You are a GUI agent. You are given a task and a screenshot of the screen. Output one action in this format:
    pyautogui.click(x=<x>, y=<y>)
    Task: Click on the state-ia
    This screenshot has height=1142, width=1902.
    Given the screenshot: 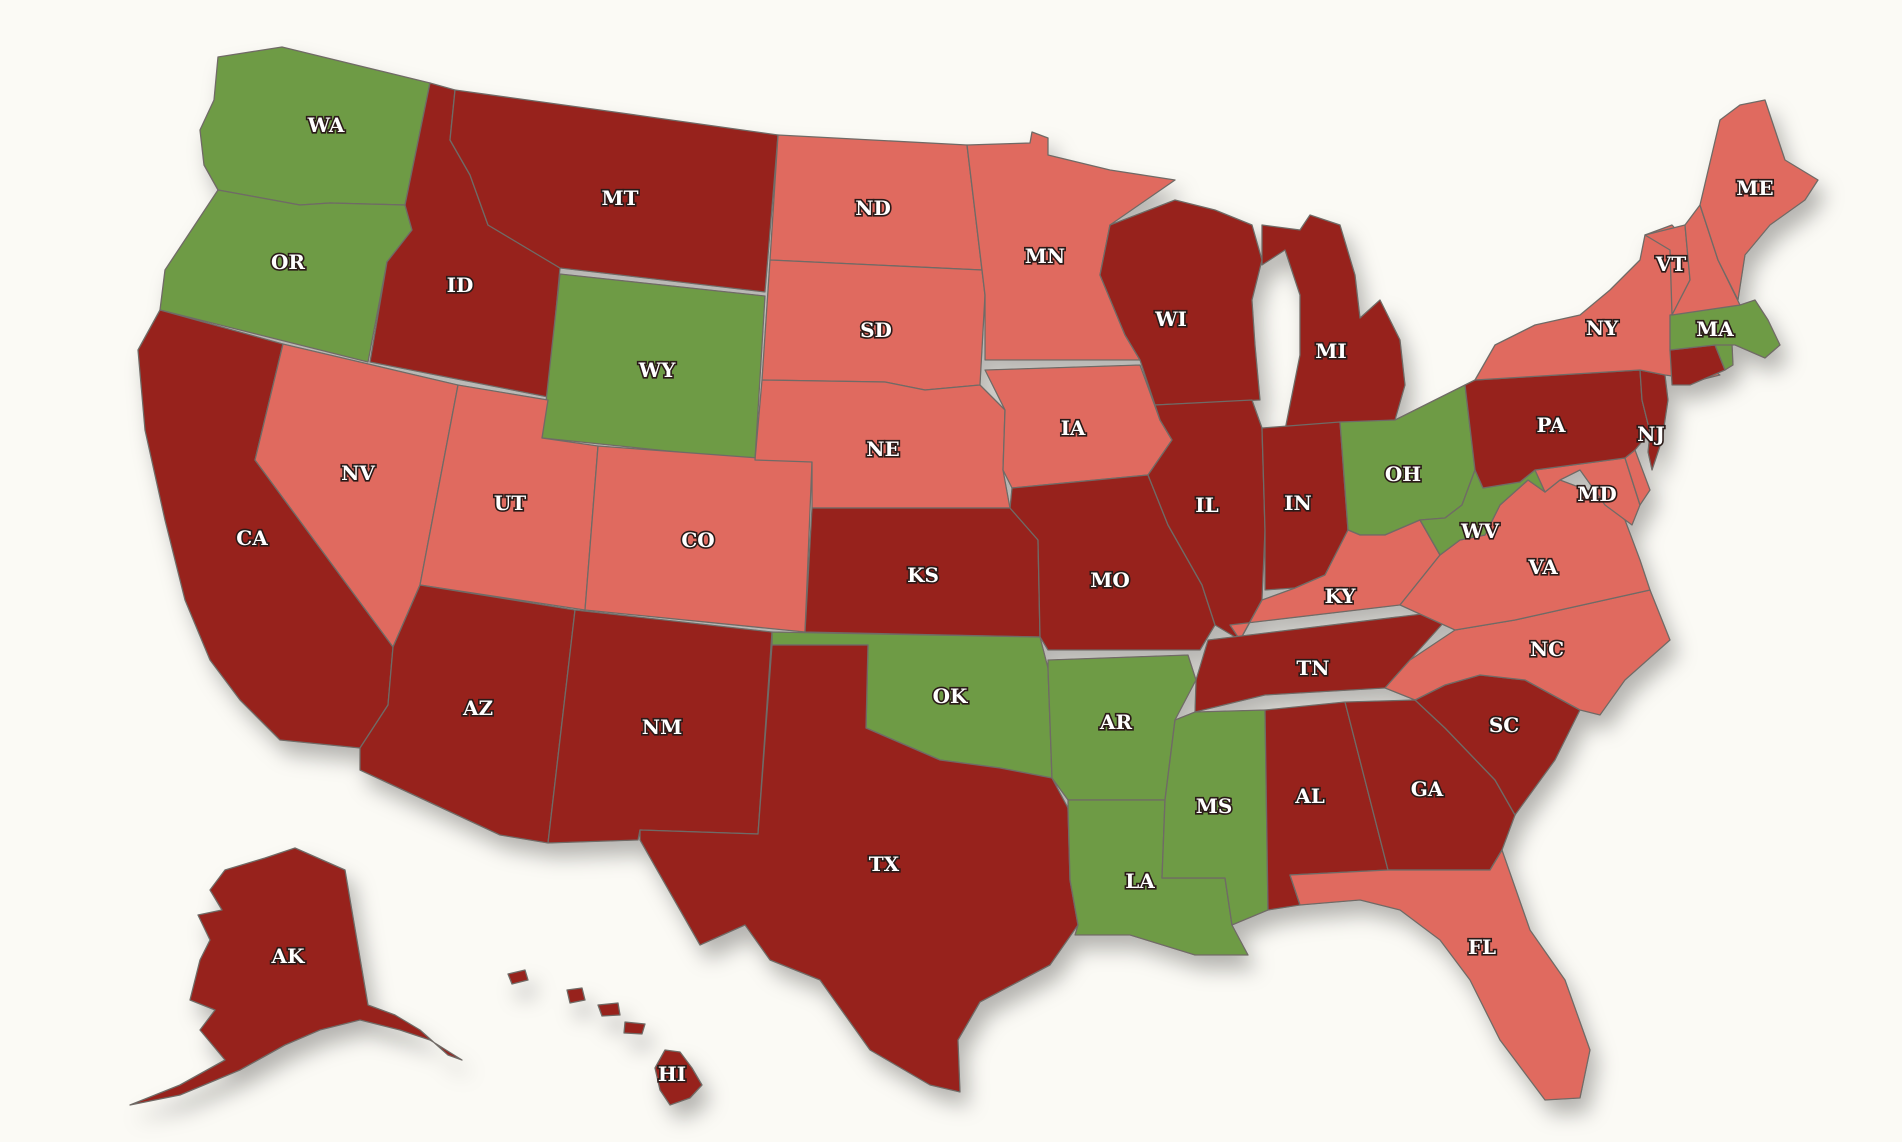 What is the action you would take?
    pyautogui.click(x=1078, y=426)
    